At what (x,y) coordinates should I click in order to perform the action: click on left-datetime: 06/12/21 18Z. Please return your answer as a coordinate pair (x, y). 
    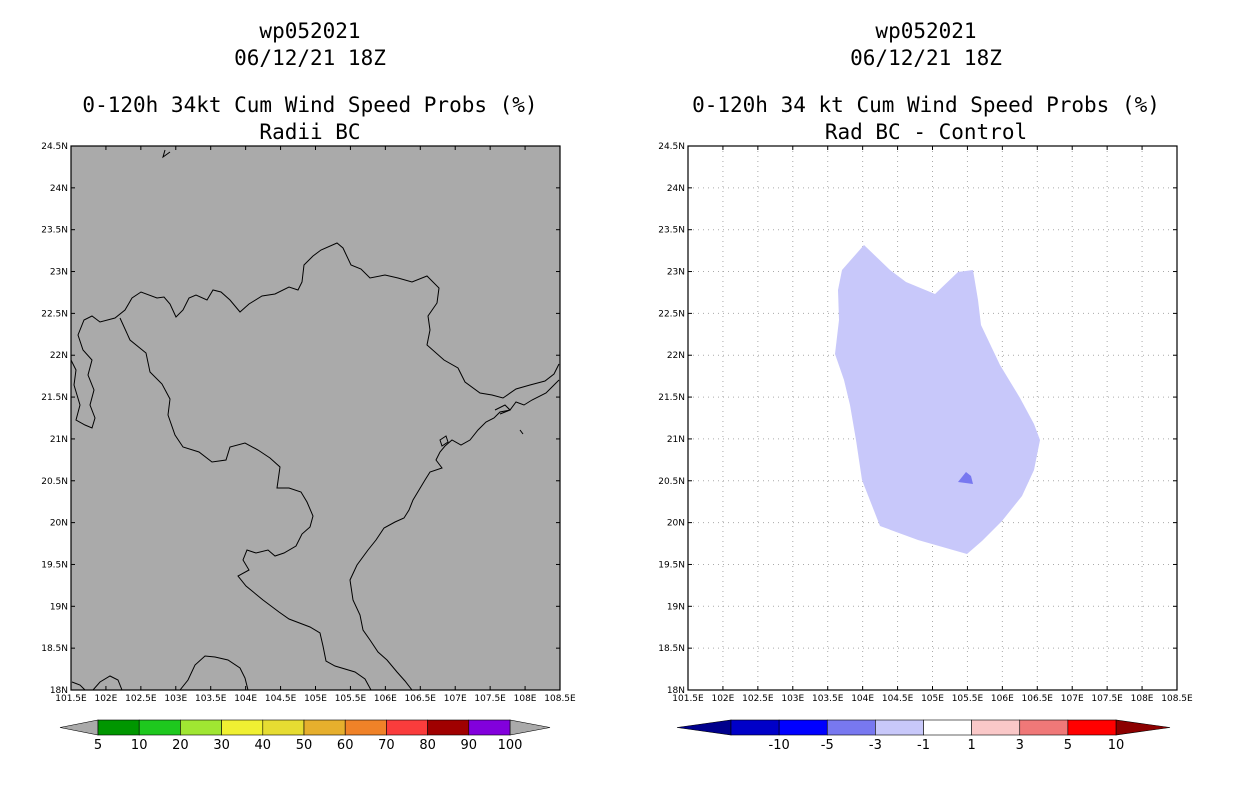
    Looking at the image, I should click on (310, 58).